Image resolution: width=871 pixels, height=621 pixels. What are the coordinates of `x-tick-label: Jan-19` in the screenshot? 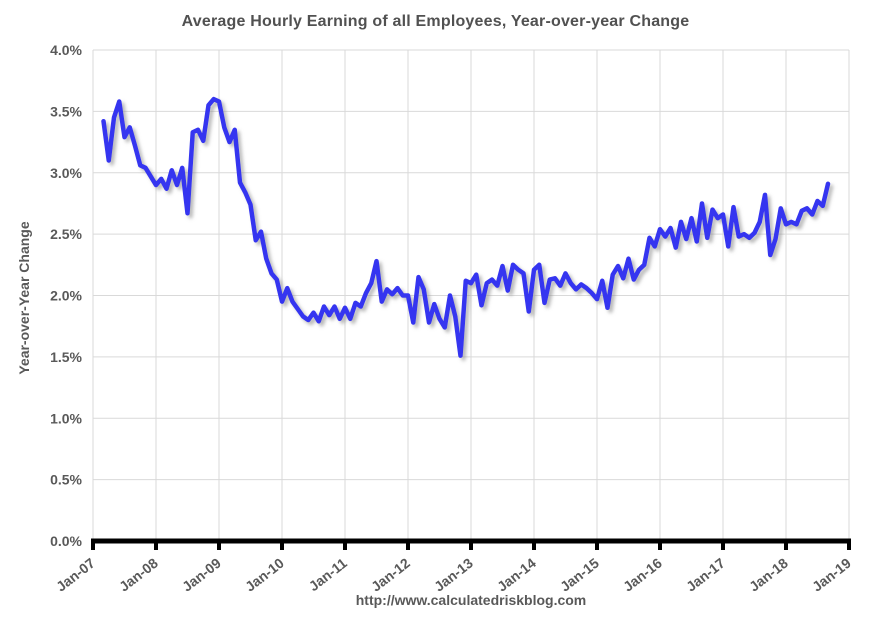 It's located at (831, 575).